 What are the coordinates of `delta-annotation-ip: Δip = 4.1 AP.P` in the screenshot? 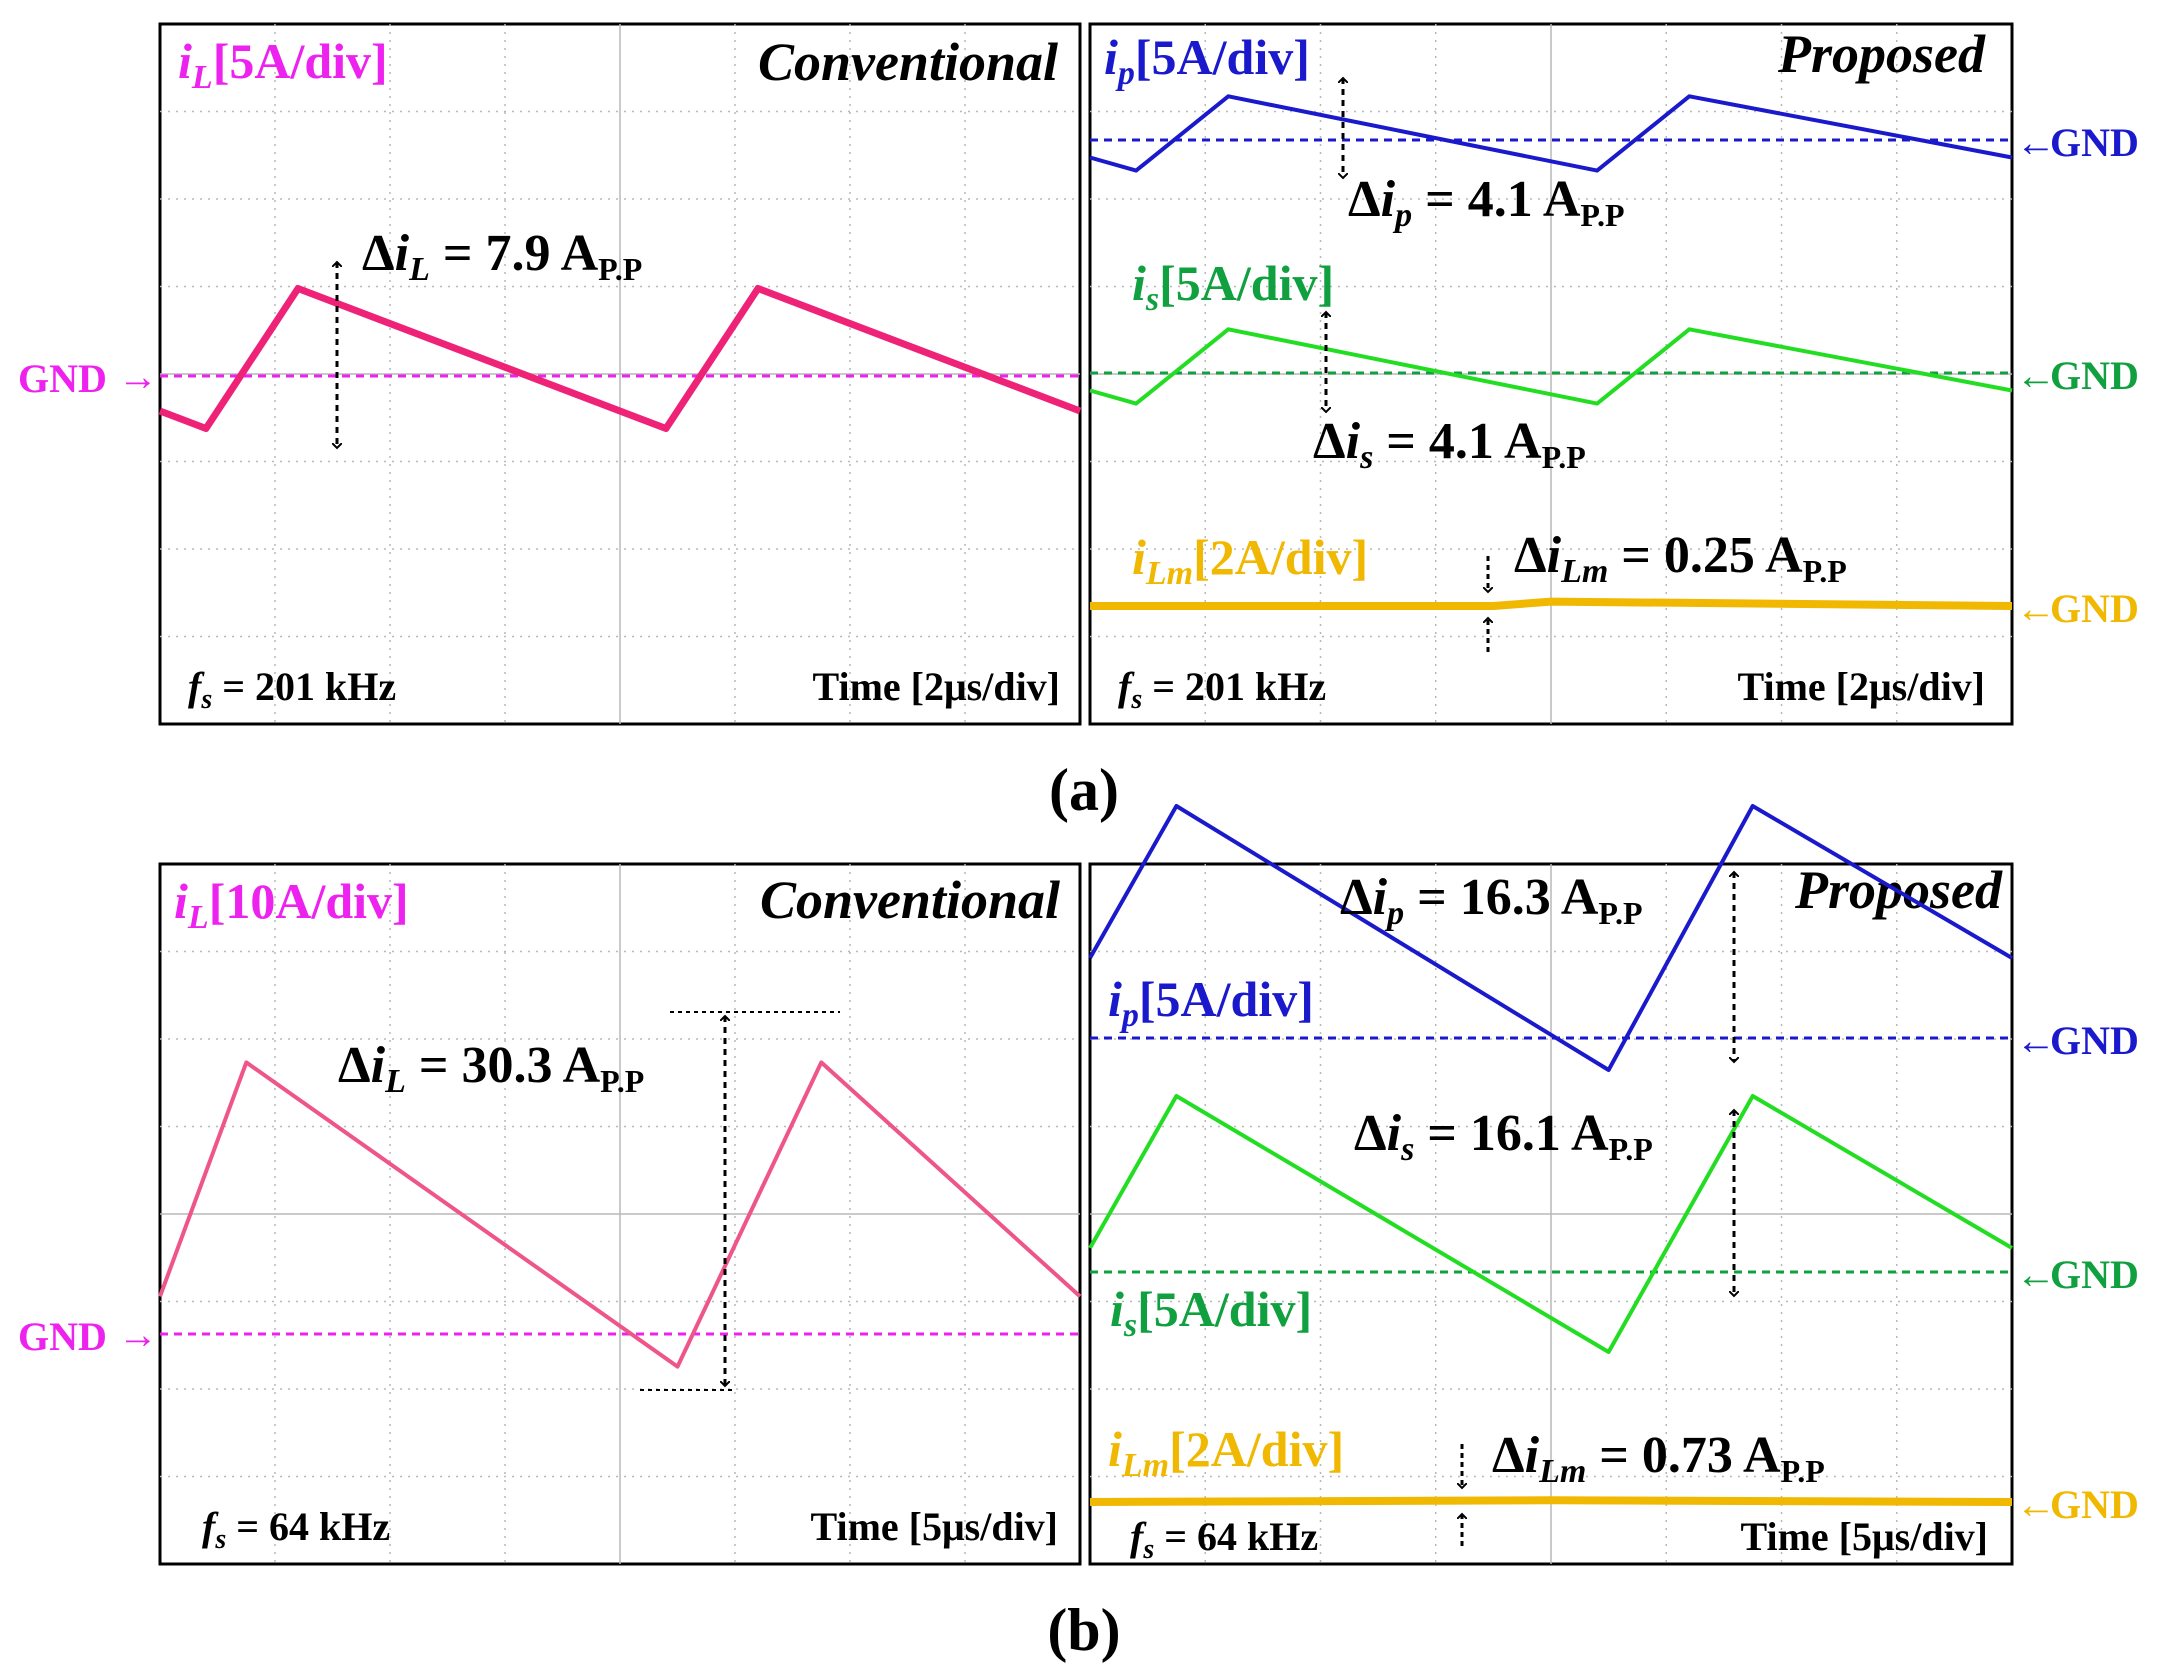 It's located at (1486, 202).